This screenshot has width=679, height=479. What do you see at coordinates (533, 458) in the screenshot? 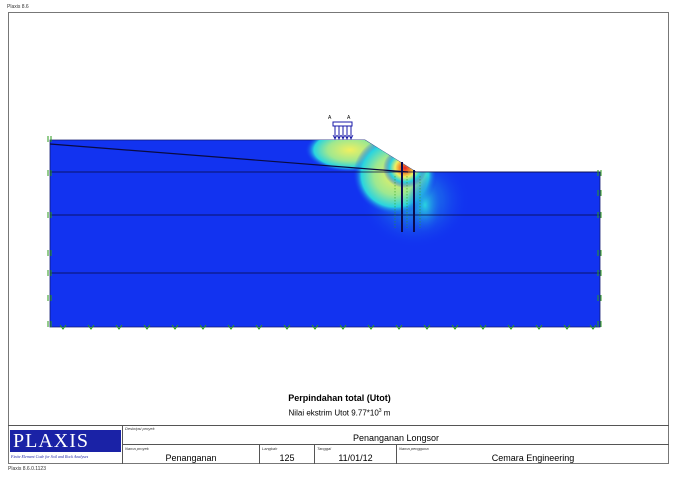
I see `user-value: Cemara Engineering` at bounding box center [533, 458].